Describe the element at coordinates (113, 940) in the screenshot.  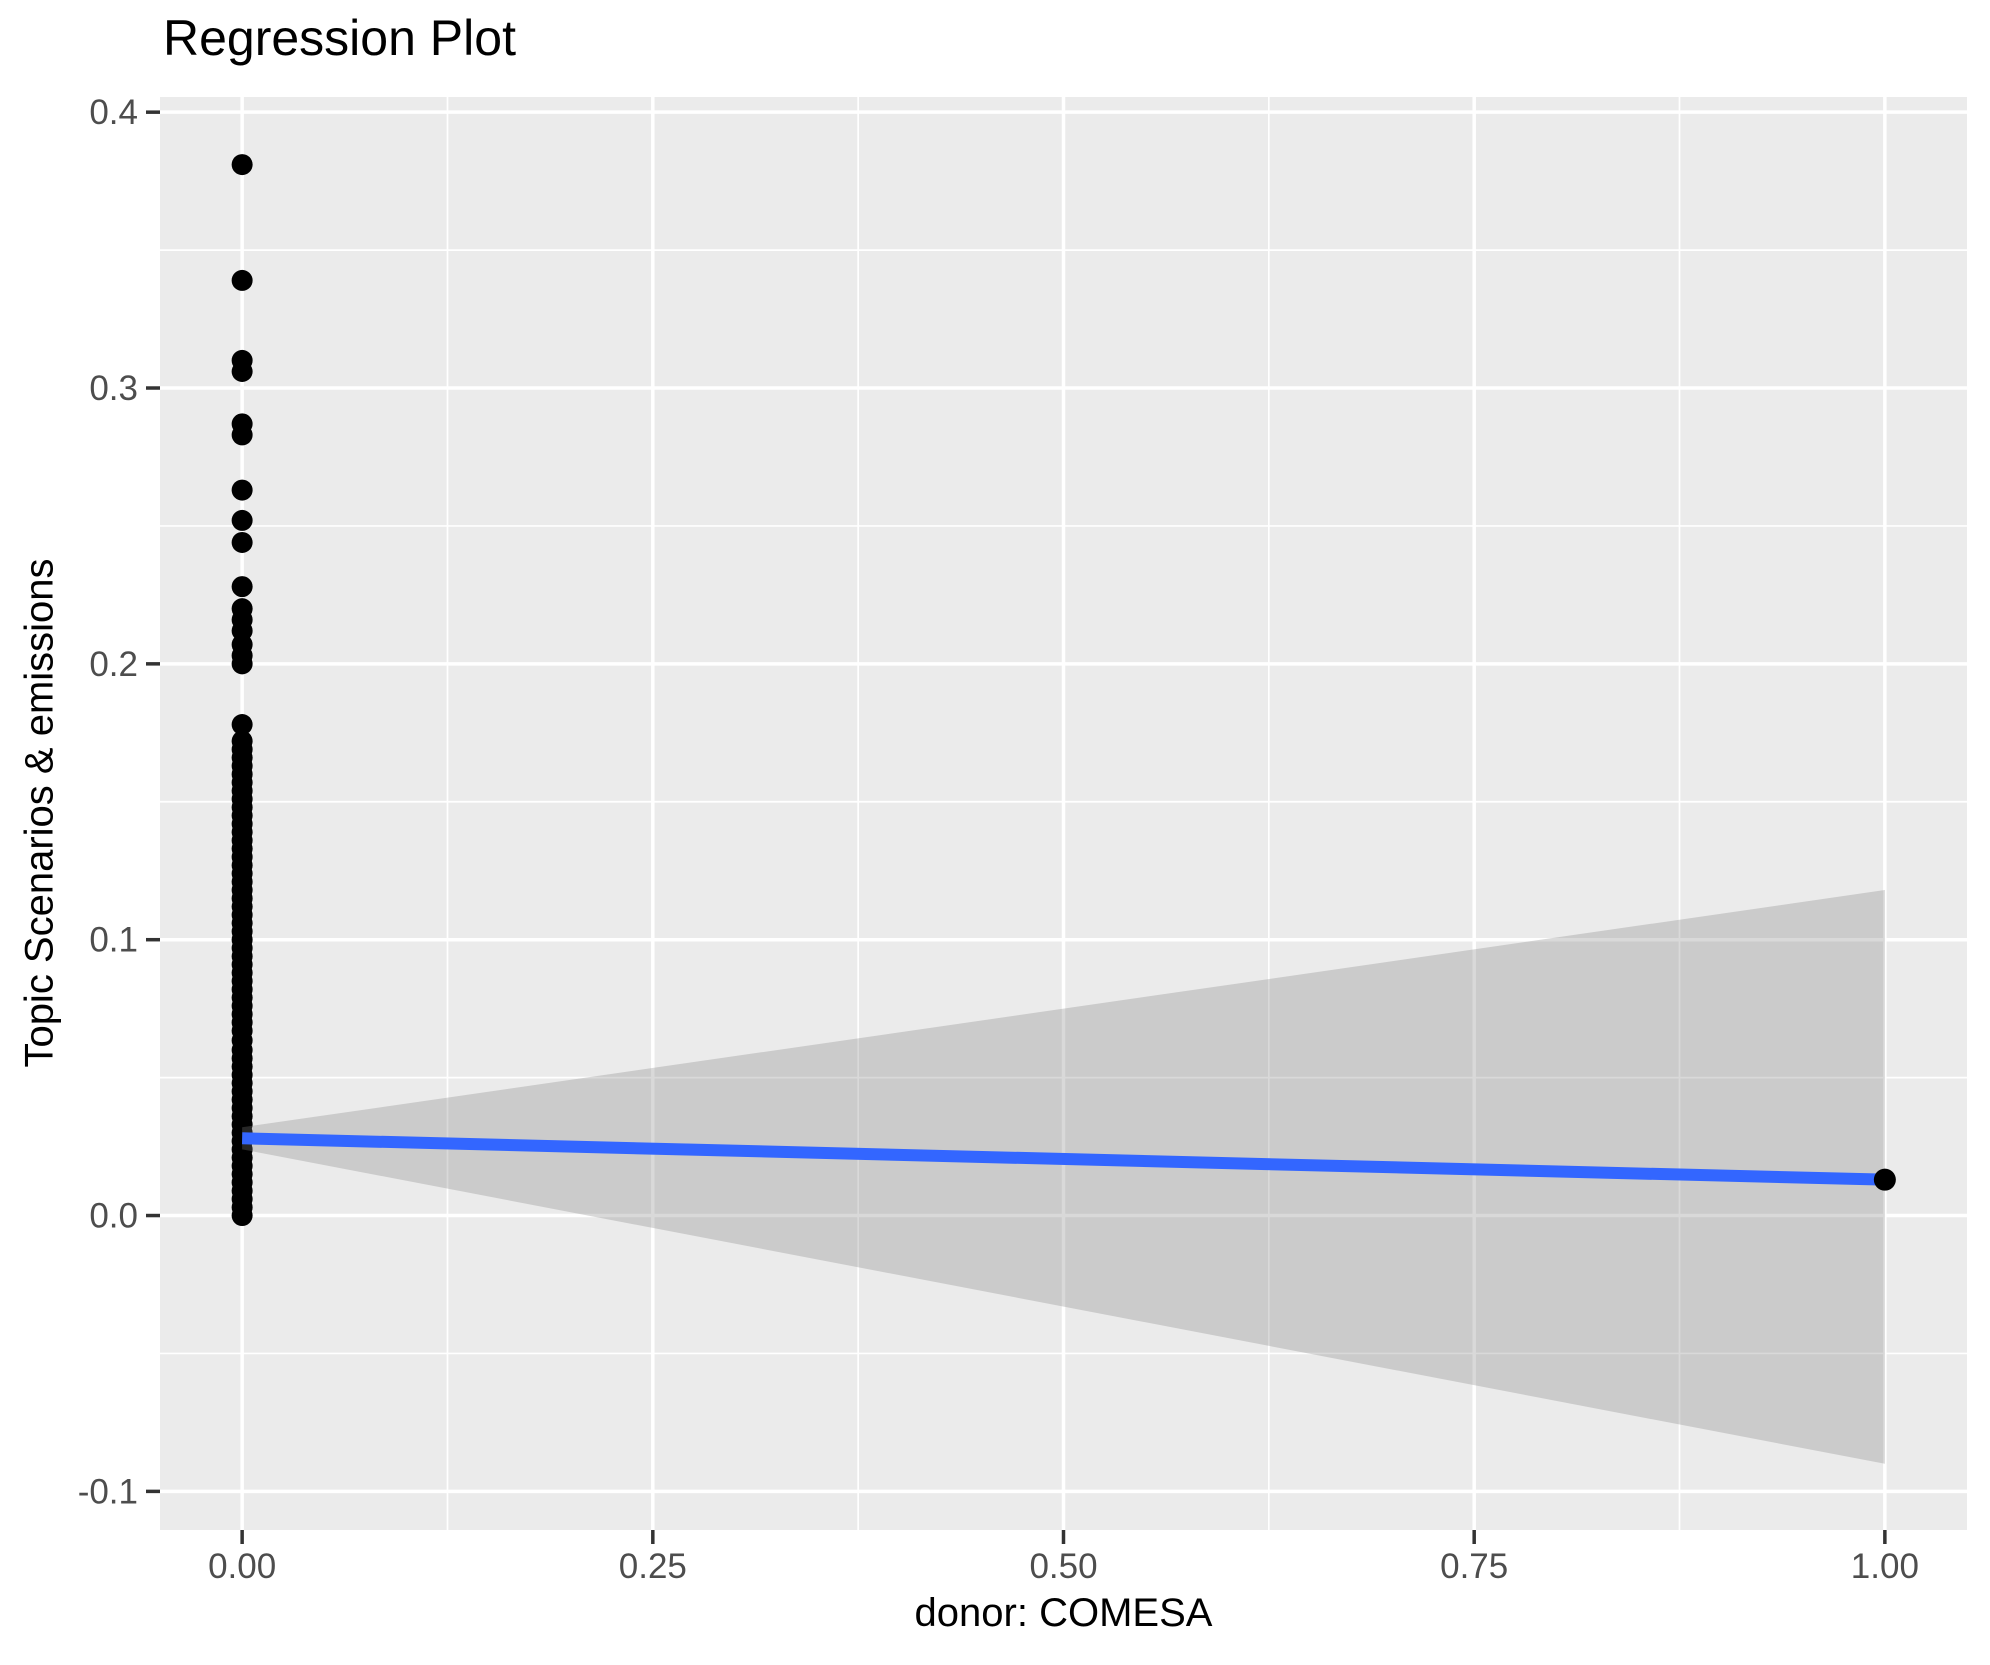
I see `y-tick-label: 0.1` at that location.